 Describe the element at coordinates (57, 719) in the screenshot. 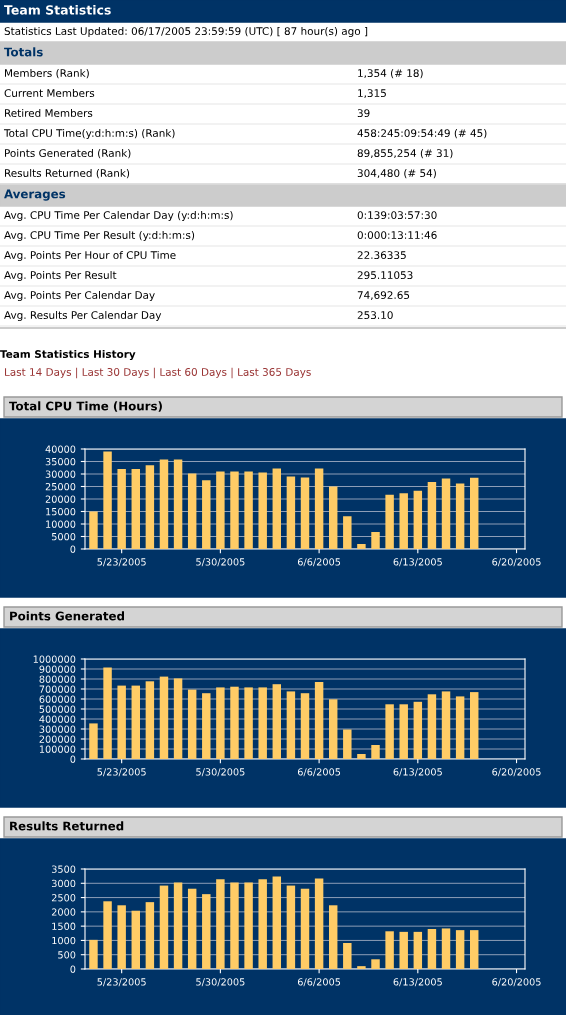

I see `y-tick-label: 400000` at that location.